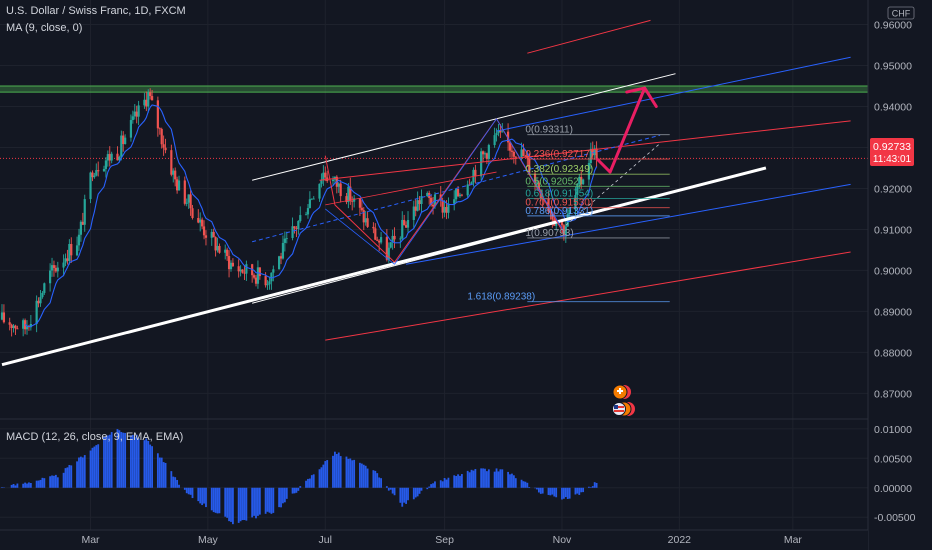 The height and width of the screenshot is (550, 932). I want to click on ma-legend: MA (9, close, 0), so click(44, 28).